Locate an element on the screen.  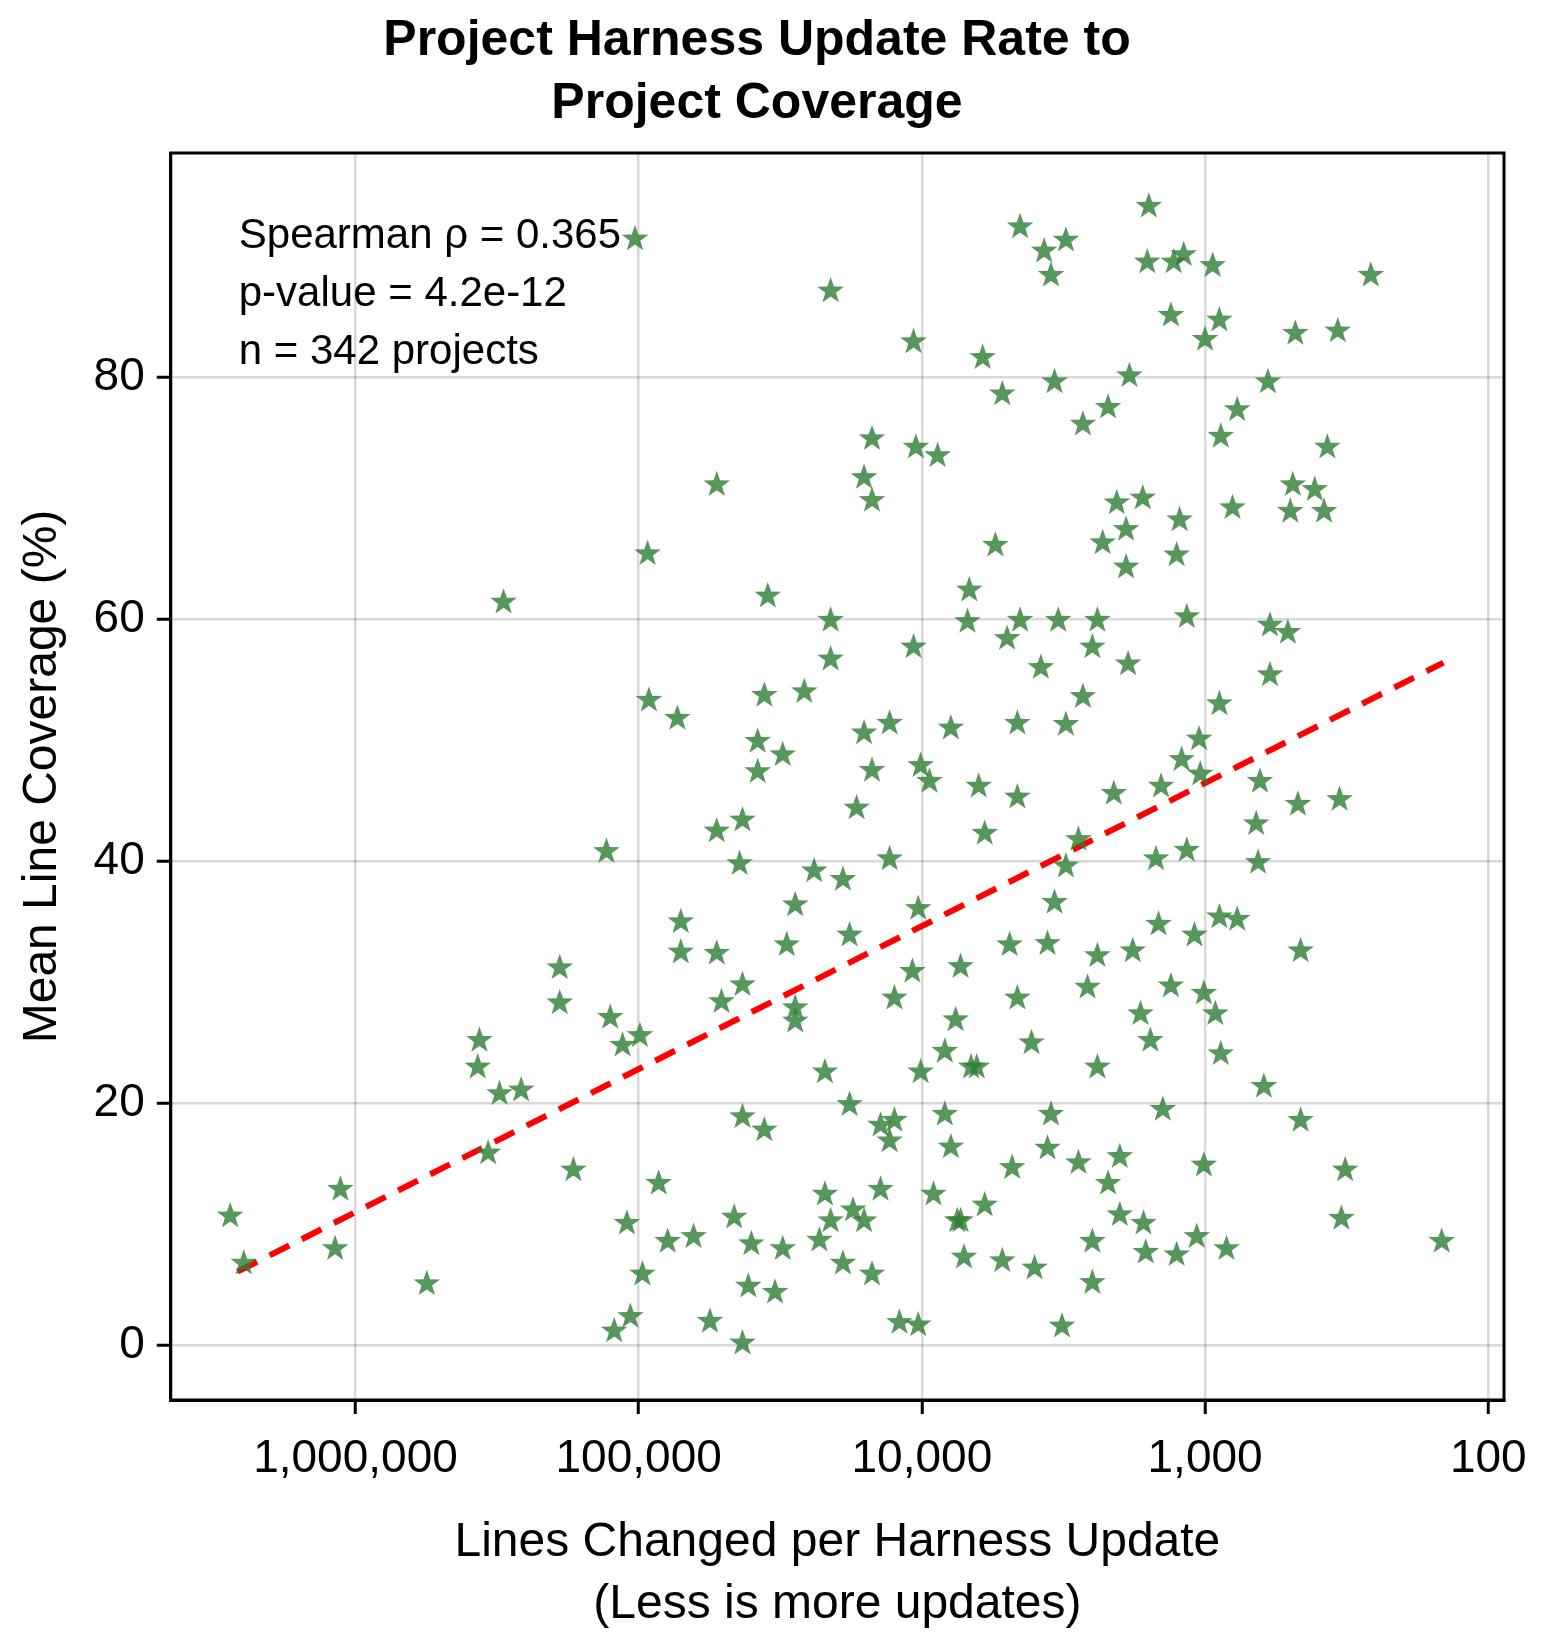
y-tick-label: 0 is located at coordinates (132, 1342).